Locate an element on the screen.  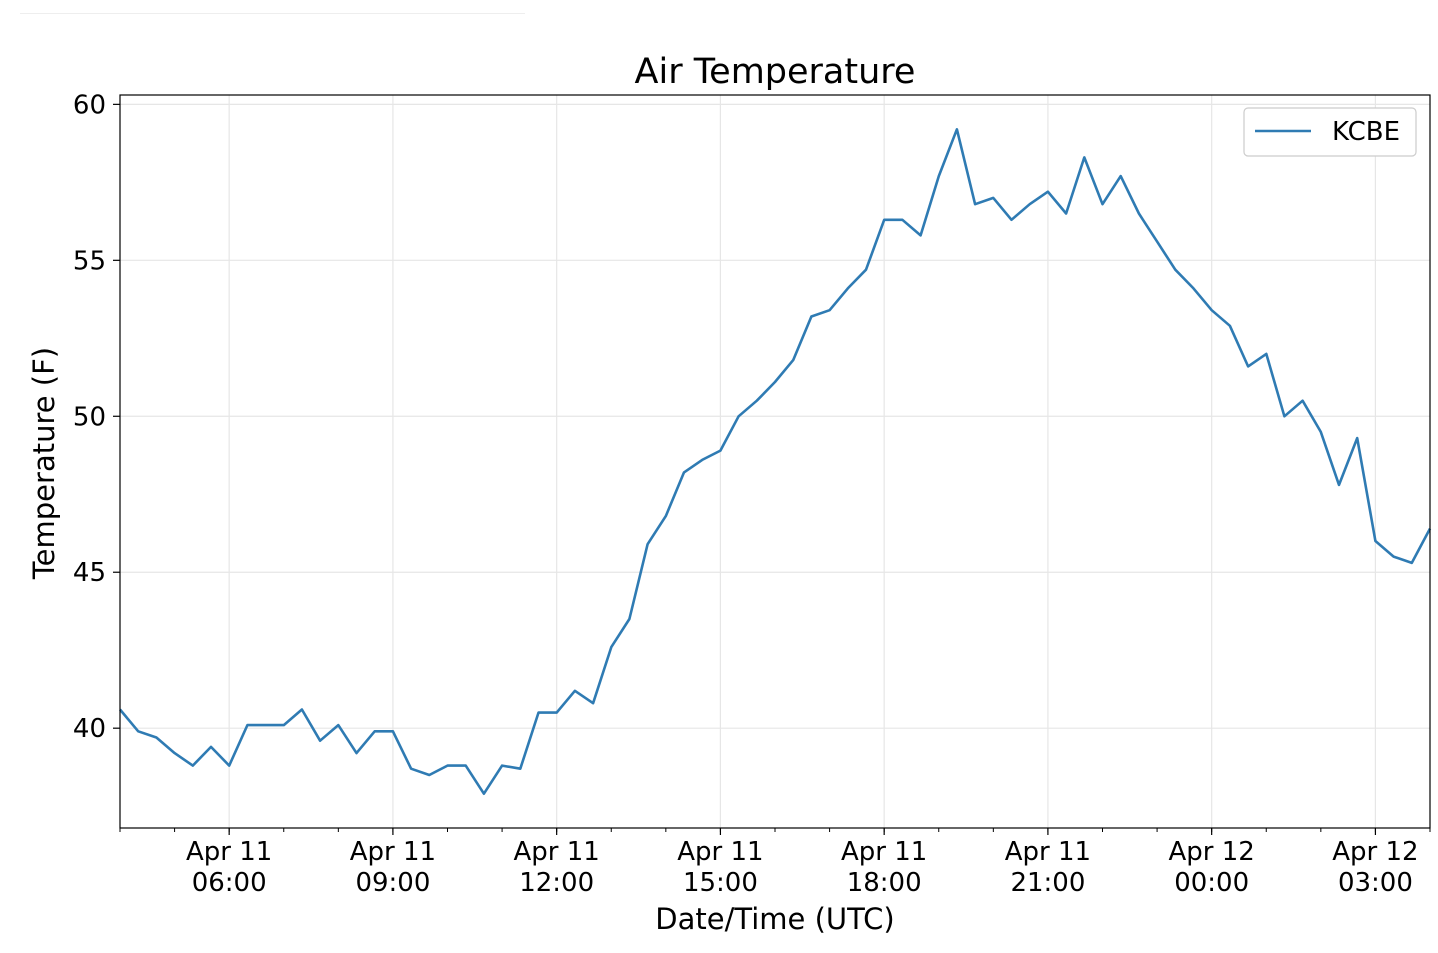
x-axis-title: Date/Time (UTC) is located at coordinates (774, 919).